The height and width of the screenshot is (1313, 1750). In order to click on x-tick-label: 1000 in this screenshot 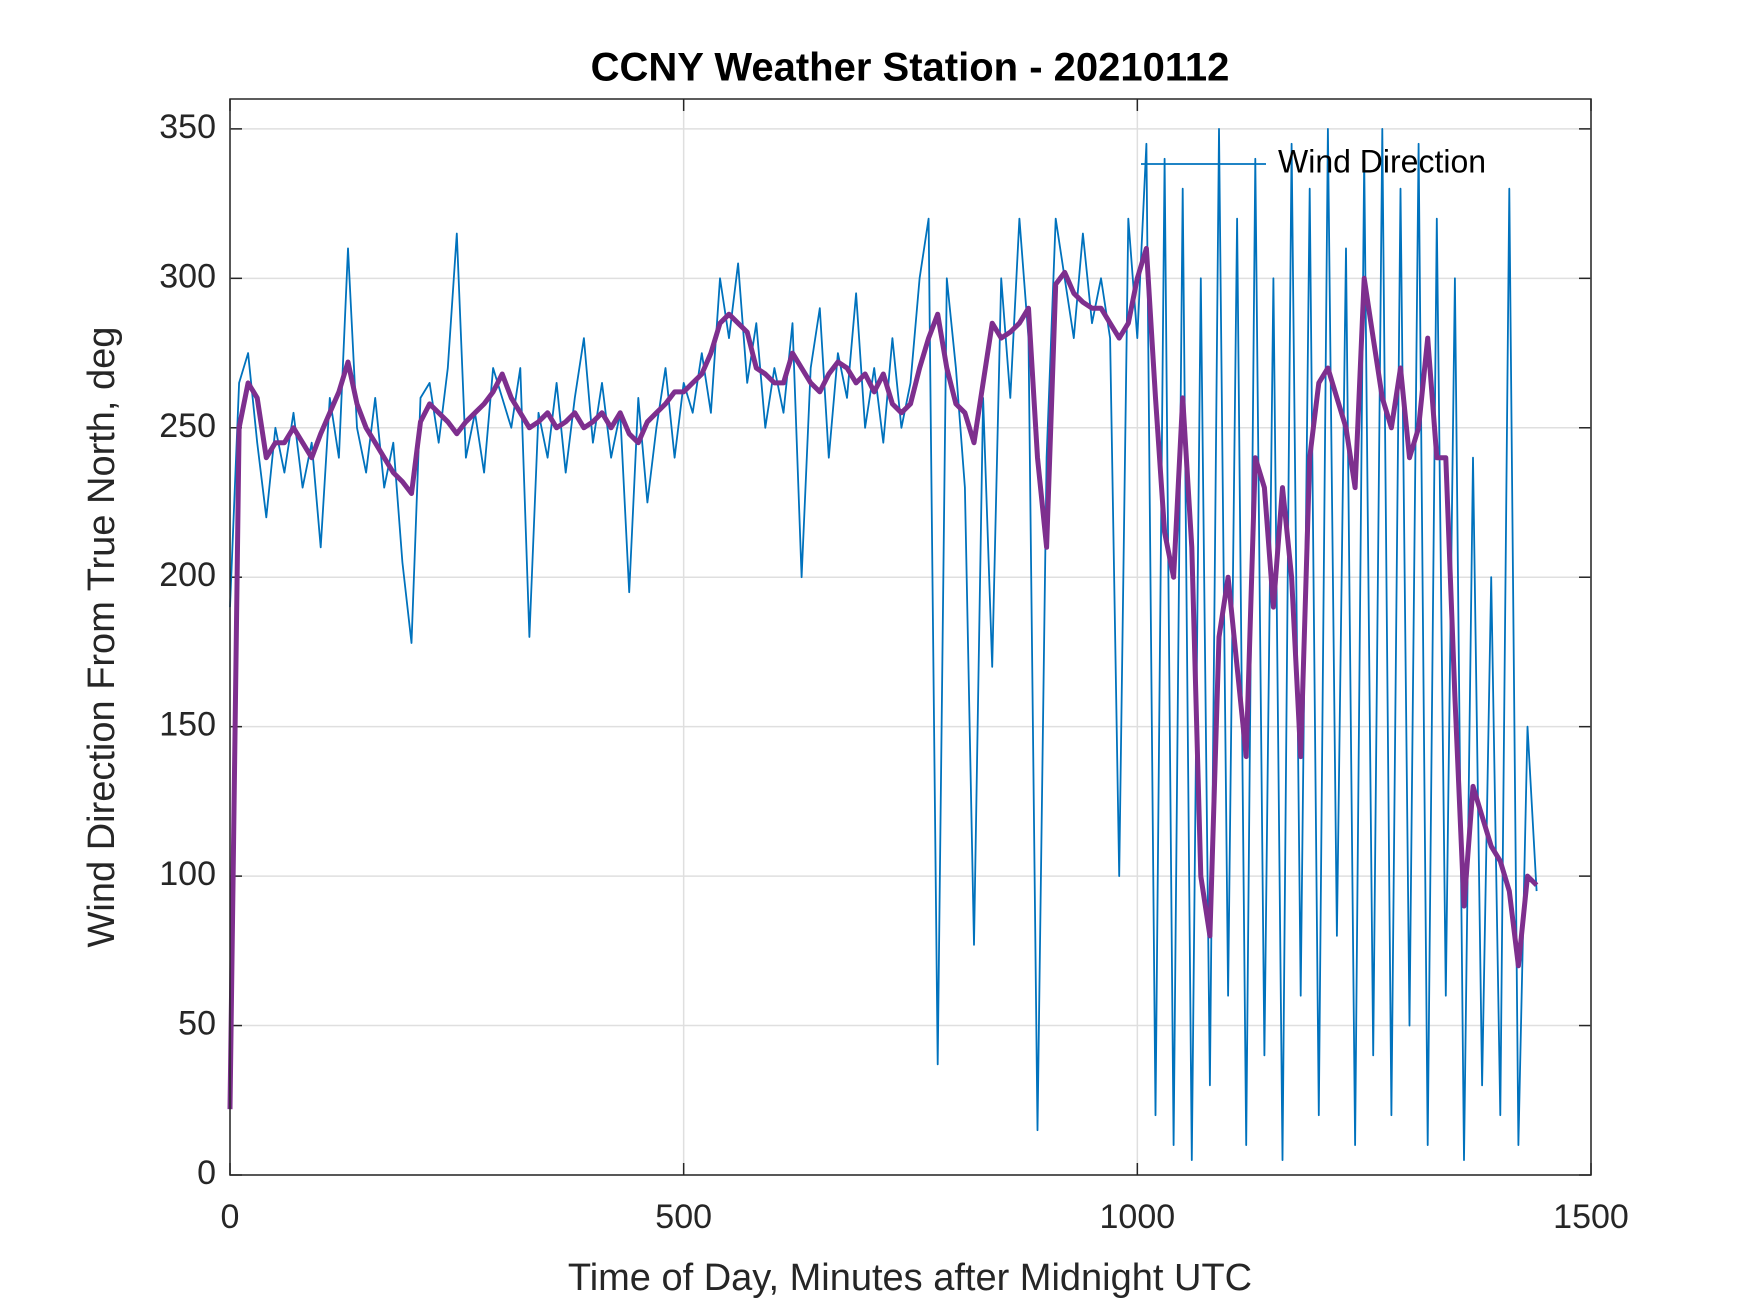, I will do `click(1138, 1217)`.